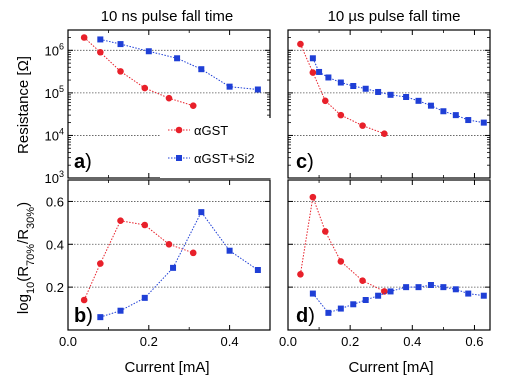 Image resolution: width=508 pixels, height=379 pixels. I want to click on x-tick-label: 0.0, so click(288, 341).